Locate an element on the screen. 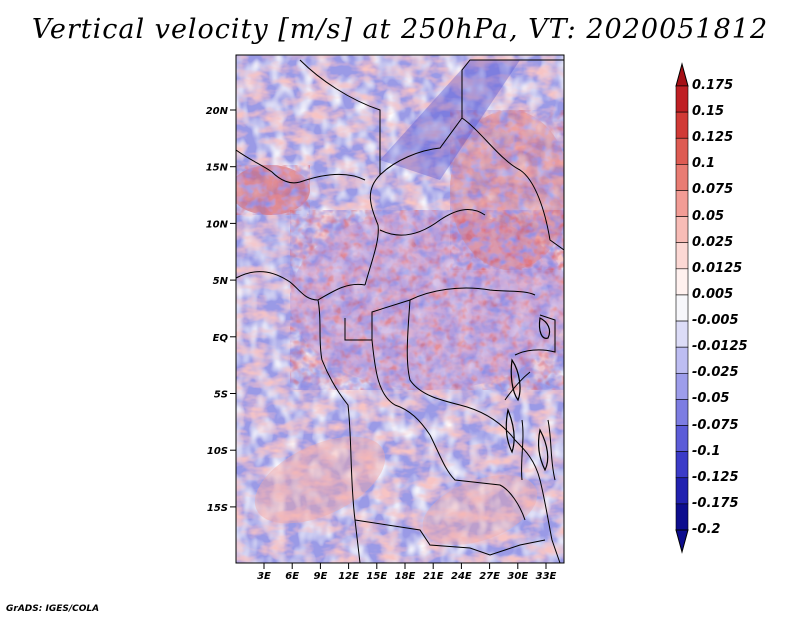 The image size is (800, 618). lat-label: 10S is located at coordinates (217, 451).